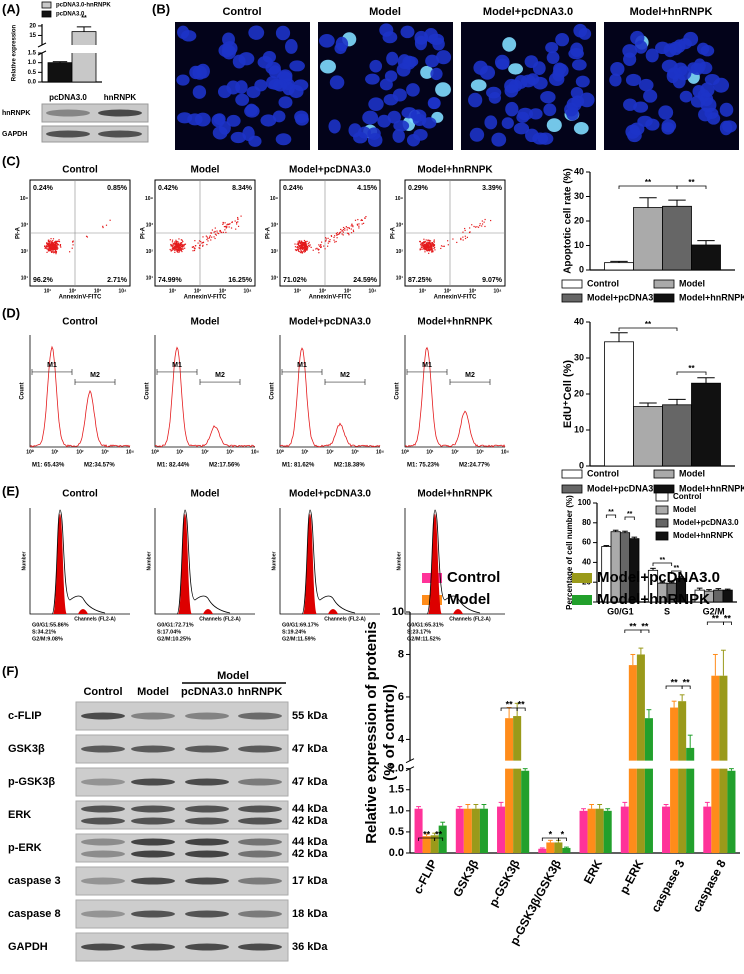  Describe the element at coordinates (294, 632) in the screenshot. I see `phase-stat: S:19.24%` at that location.